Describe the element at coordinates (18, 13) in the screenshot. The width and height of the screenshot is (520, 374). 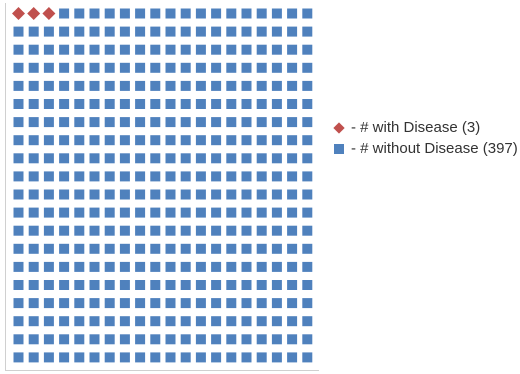
I see `marker-with-disease` at that location.